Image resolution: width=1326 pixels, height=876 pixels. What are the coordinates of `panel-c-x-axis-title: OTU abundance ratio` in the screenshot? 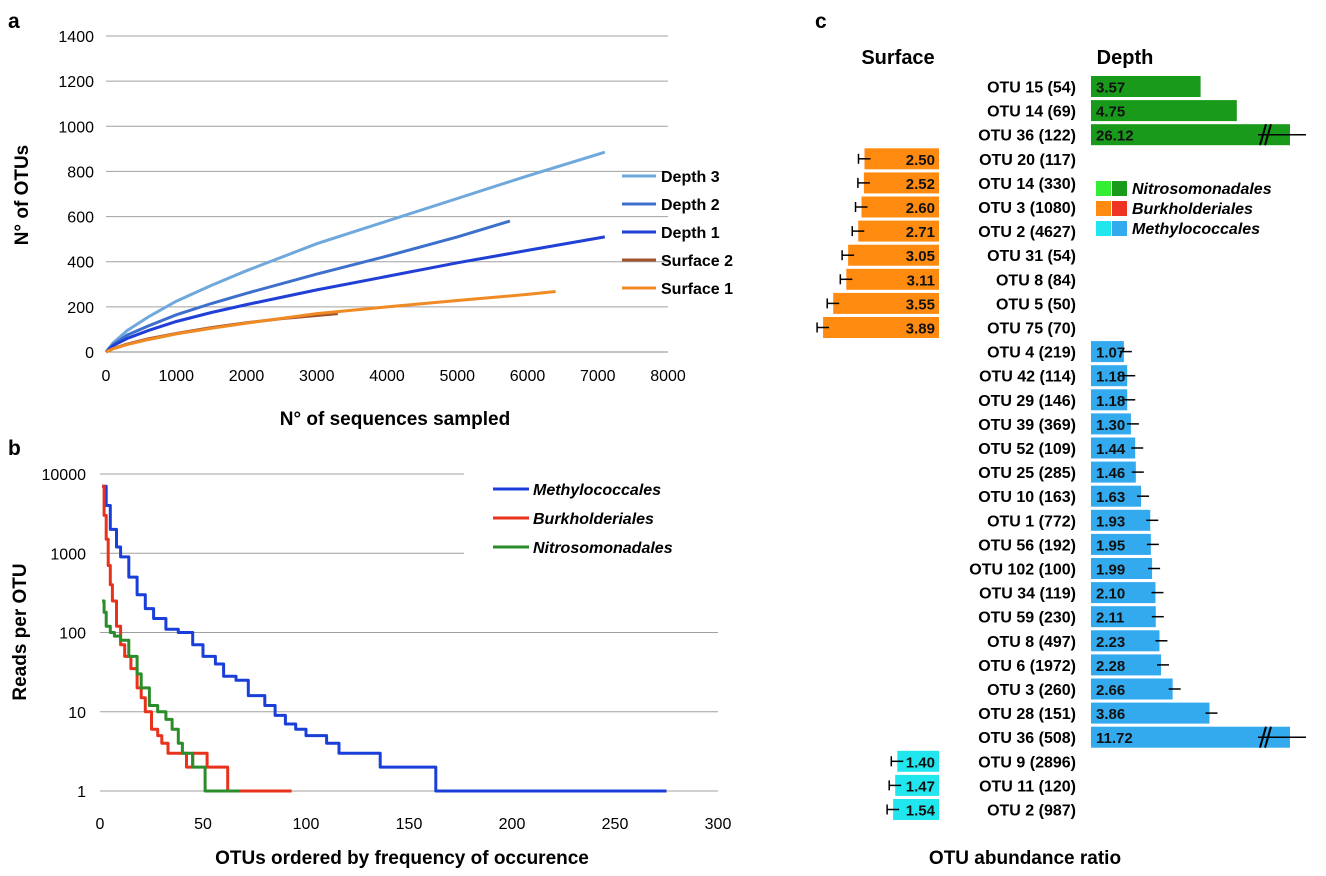 It's located at (1025, 858).